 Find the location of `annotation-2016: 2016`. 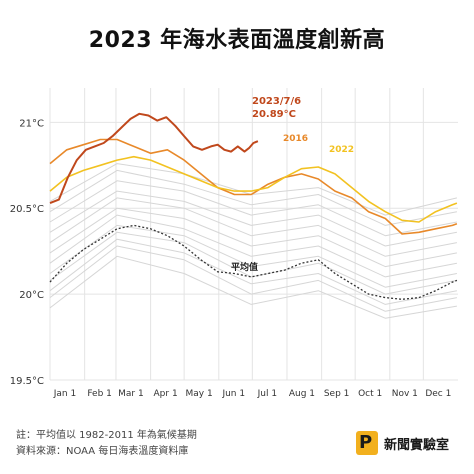

annotation-2016: 2016 is located at coordinates (295, 139).